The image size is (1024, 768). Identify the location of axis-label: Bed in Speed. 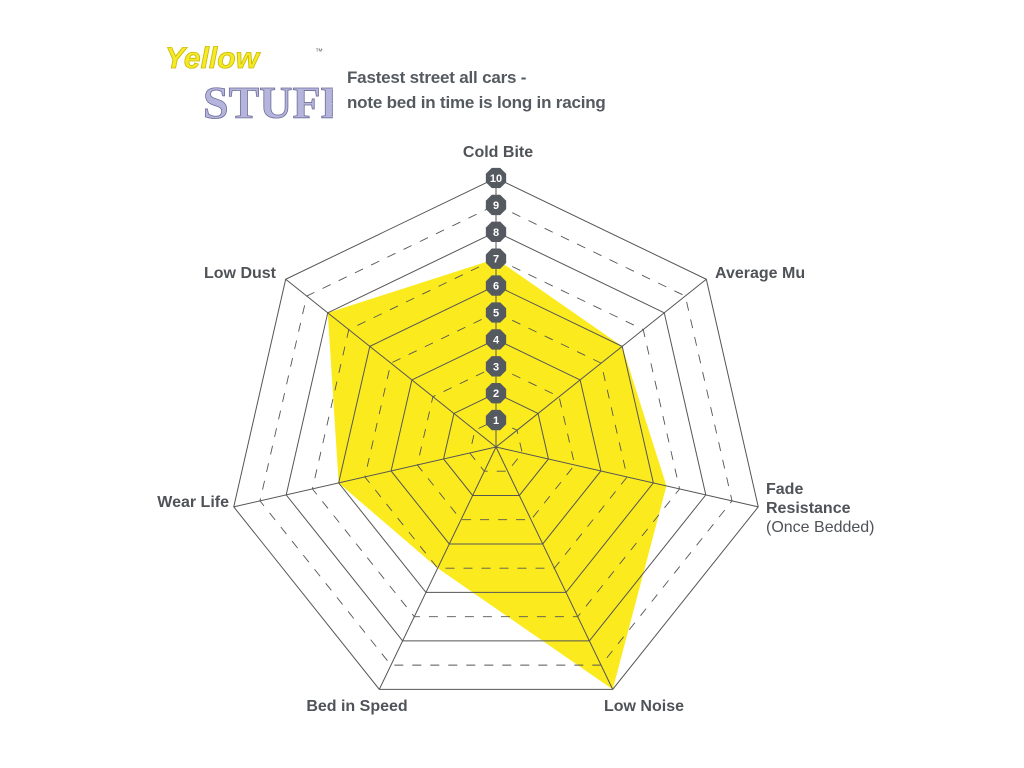
(356, 706).